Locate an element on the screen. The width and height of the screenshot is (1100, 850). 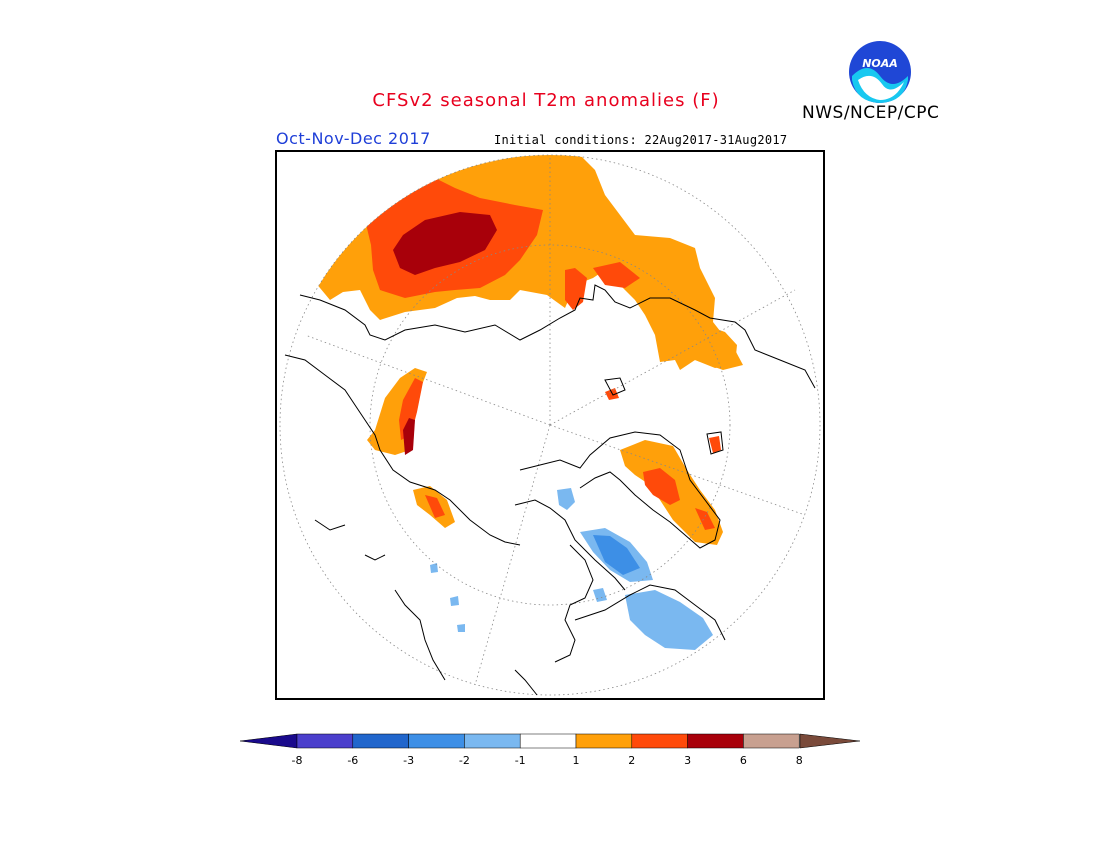
colorbar-tick-label: 6 is located at coordinates (743, 760).